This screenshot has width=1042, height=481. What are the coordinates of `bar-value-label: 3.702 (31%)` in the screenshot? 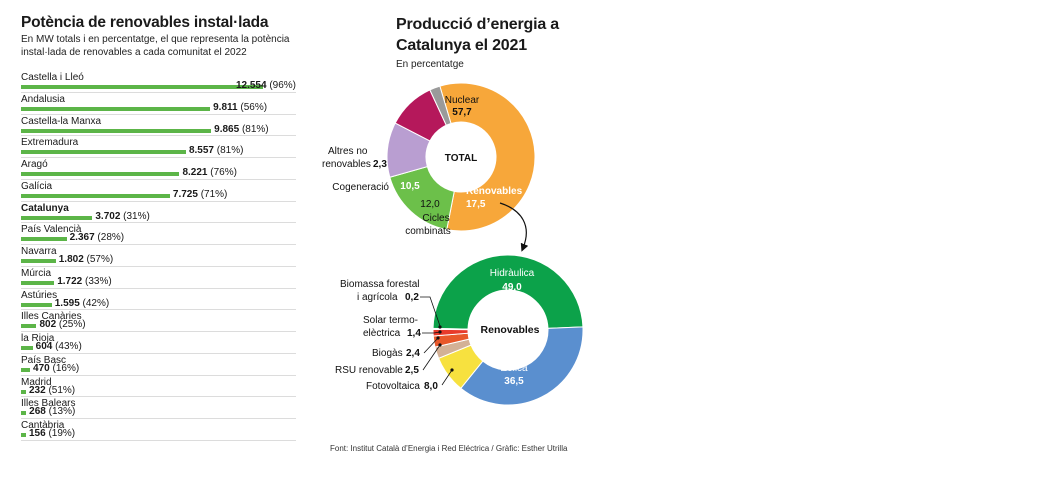 It's located at (122, 216).